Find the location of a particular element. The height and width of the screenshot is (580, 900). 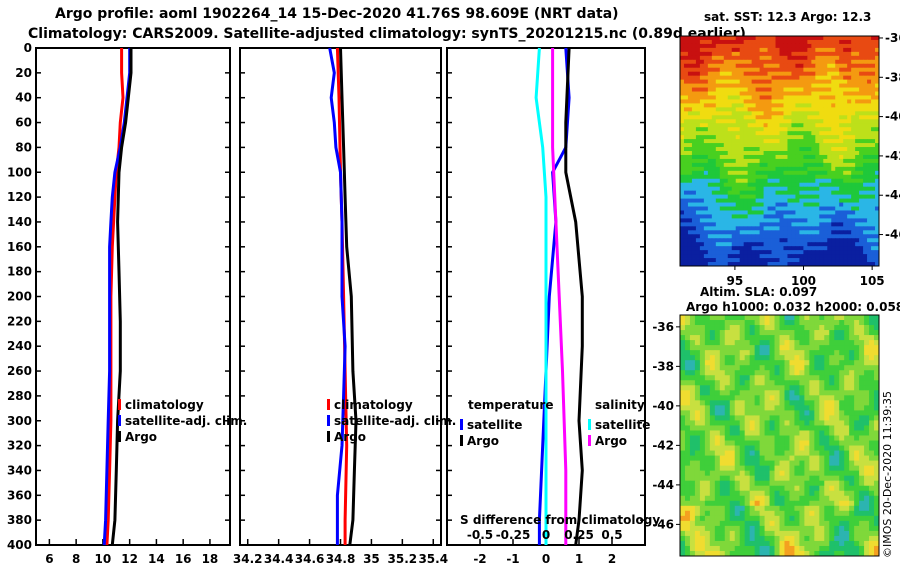

sst-ytick-label: -38 is located at coordinates (892, 77).